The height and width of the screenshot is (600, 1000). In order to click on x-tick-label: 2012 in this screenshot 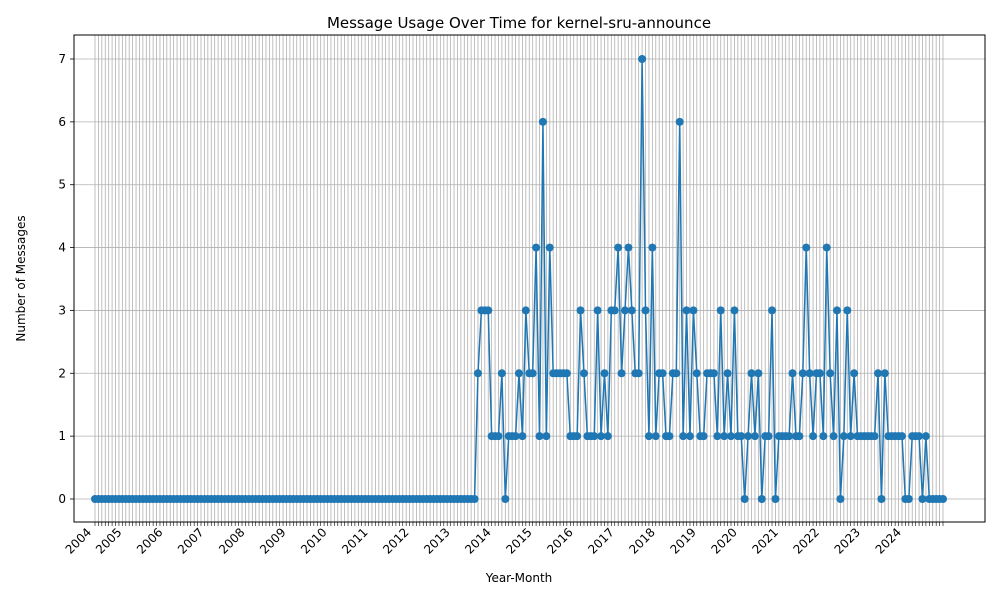, I will do `click(395, 540)`.